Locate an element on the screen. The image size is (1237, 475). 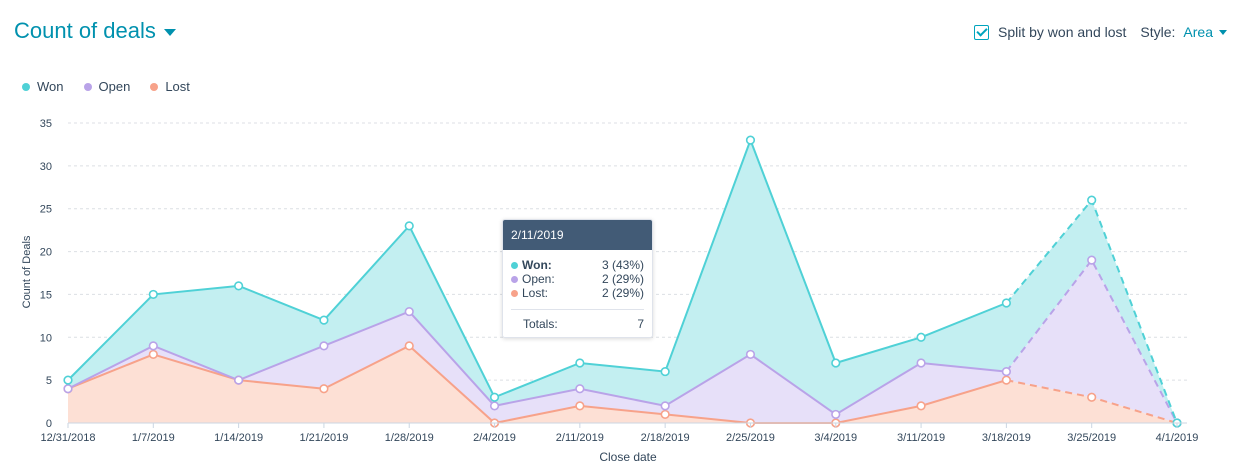
split-label: Split by won and lost is located at coordinates (1062, 32).